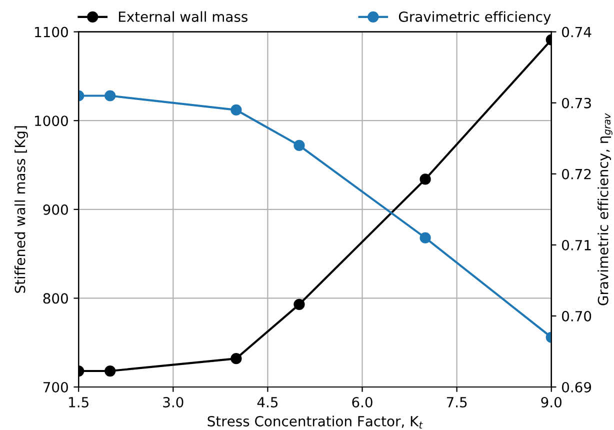 The width and height of the screenshot is (614, 430). I want to click on y-tick-label: 900, so click(55, 209).